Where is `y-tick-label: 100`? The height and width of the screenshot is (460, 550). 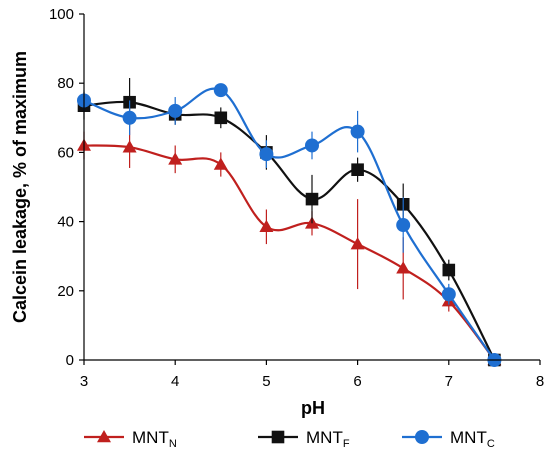 y-tick-label: 100 is located at coordinates (61, 14).